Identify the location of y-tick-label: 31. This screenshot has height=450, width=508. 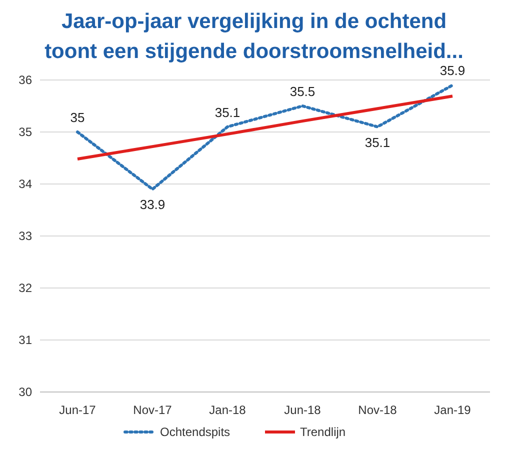
(25, 340).